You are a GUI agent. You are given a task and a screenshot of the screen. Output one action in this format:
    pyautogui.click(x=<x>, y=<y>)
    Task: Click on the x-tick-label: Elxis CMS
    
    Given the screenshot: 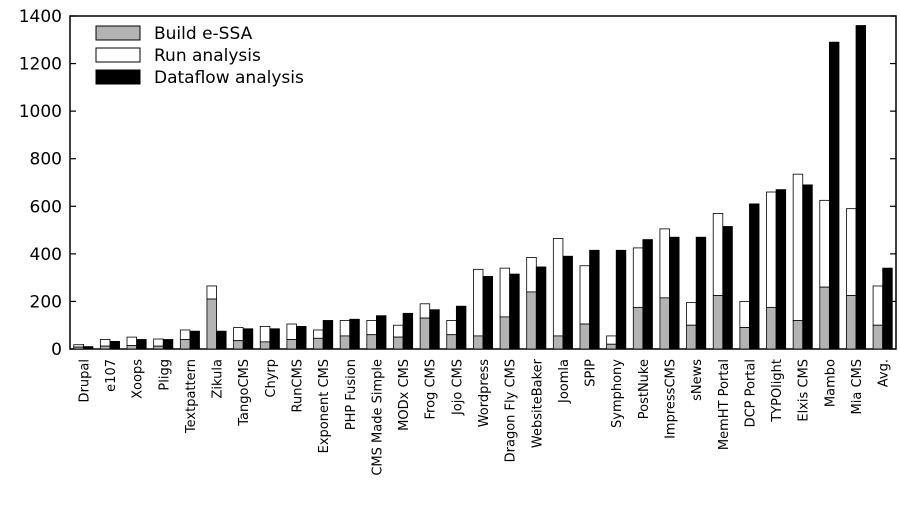 What is the action you would take?
    pyautogui.click(x=804, y=390)
    